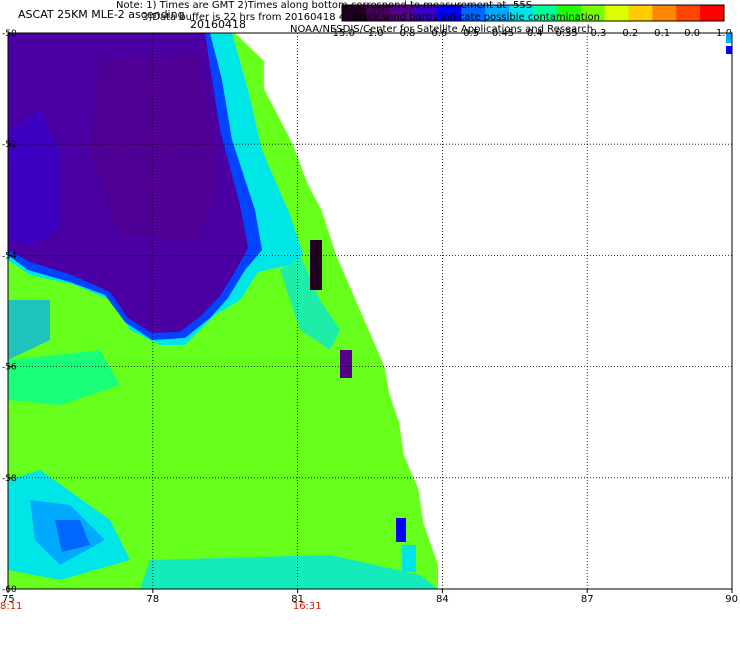 This screenshot has height=650, width=740. What do you see at coordinates (152, 599) in the screenshot?
I see `x-tick-label: 78` at bounding box center [152, 599].